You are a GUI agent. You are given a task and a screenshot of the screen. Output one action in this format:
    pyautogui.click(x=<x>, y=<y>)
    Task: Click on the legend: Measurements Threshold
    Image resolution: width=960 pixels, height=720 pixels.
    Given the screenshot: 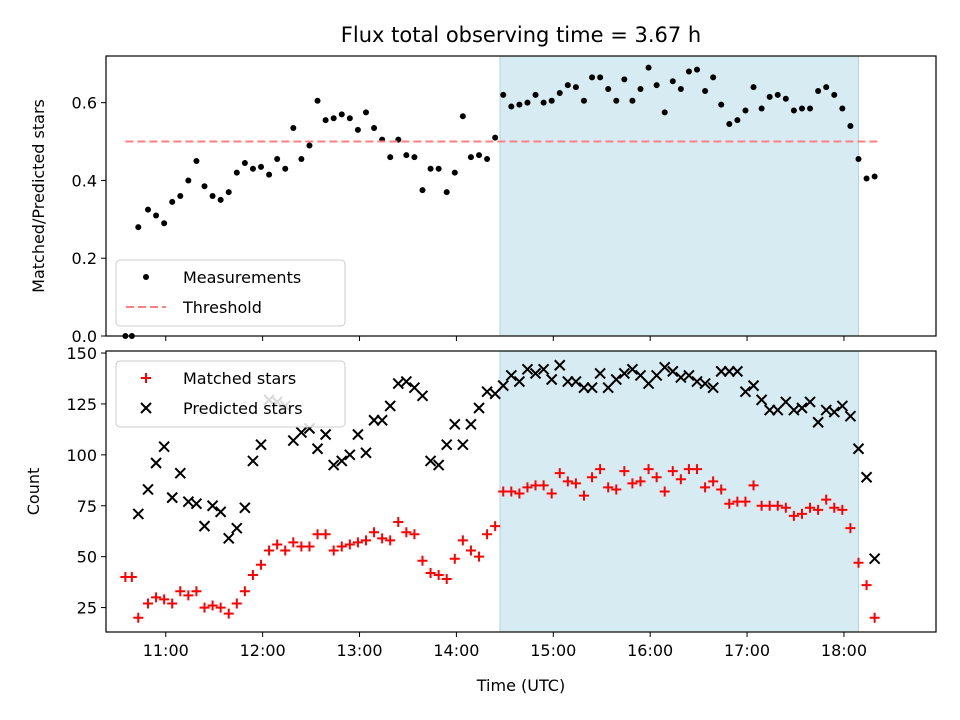 What is the action you would take?
    pyautogui.click(x=230, y=293)
    